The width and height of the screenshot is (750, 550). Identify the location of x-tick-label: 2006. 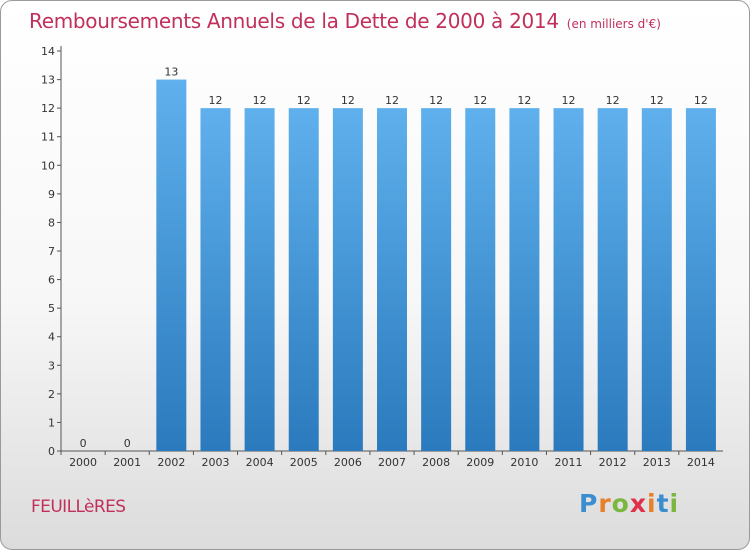
(348, 462).